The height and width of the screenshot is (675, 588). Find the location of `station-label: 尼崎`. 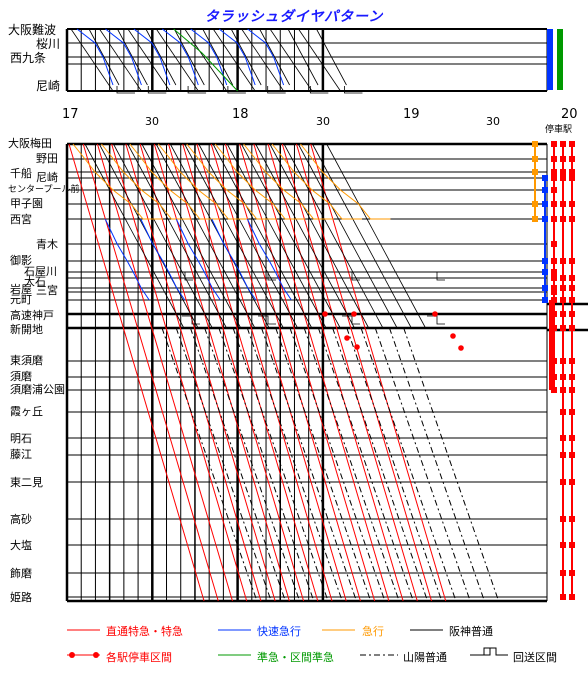

station-label: 尼崎 is located at coordinates (48, 86).